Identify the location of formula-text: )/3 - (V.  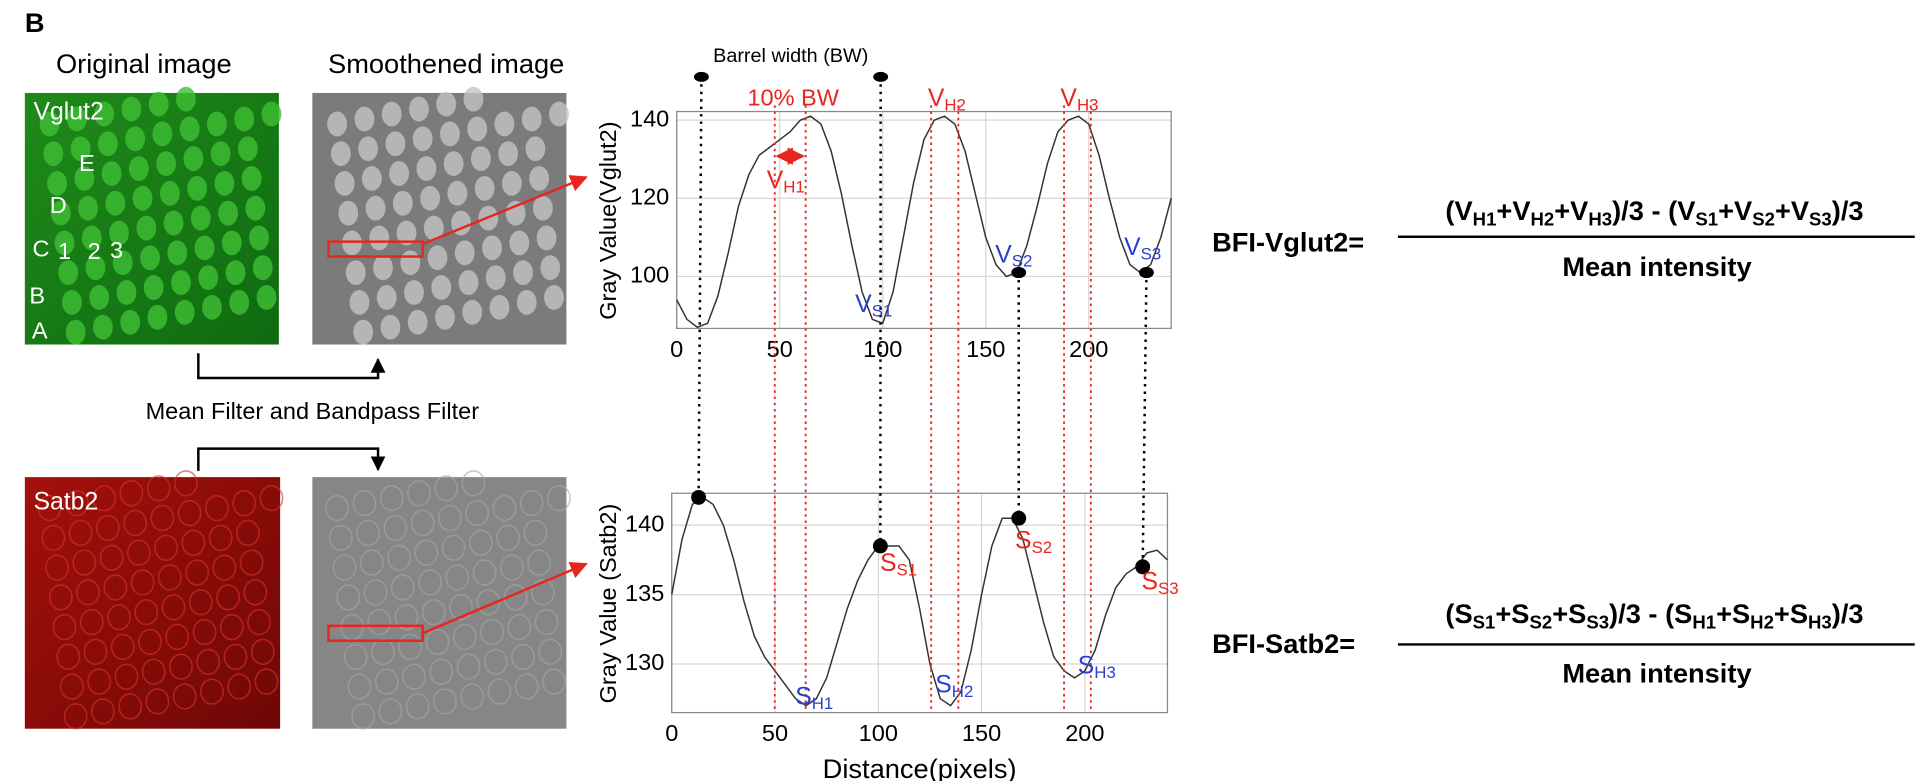
(1653, 210).